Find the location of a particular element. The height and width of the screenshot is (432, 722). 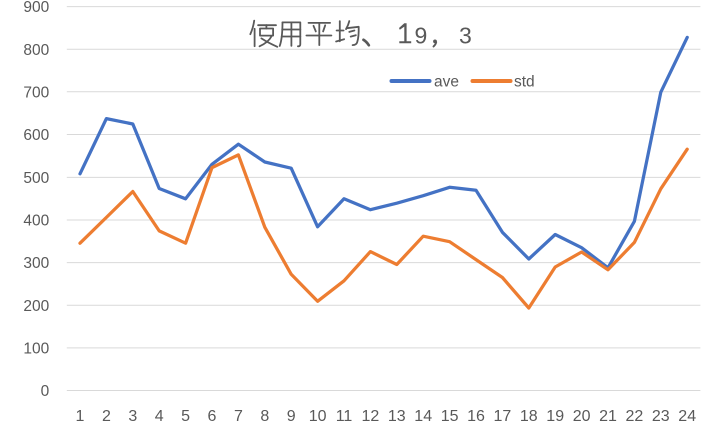

svg-text: 500 is located at coordinates (36, 178).